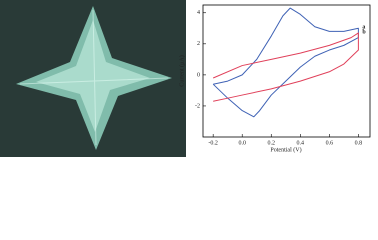 Image resolution: width=378 pixels, height=240 pixels. Describe the element at coordinates (285, 149) in the screenshot. I see `x-axis-label: Potential (V)` at that location.